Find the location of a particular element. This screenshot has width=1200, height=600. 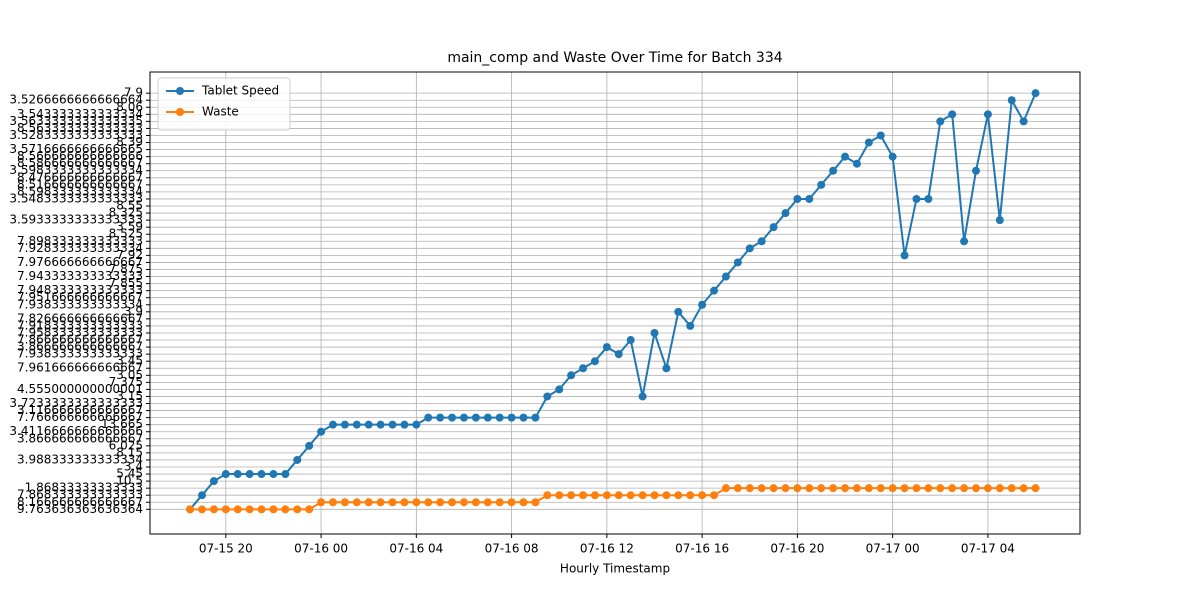

y-tick-label: 7.855 is located at coordinates (126, 283).